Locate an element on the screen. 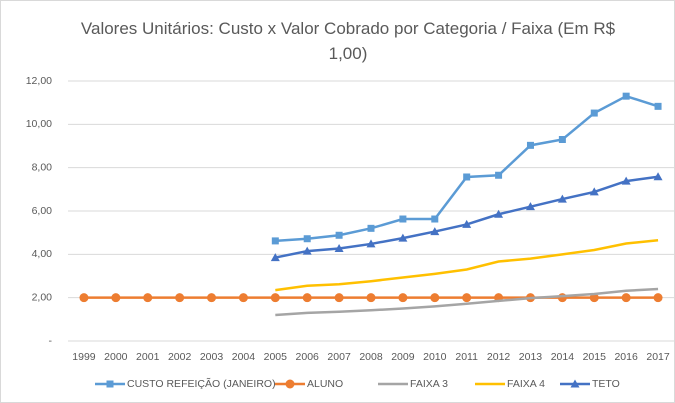  x-tick-label: 2006 is located at coordinates (308, 357).